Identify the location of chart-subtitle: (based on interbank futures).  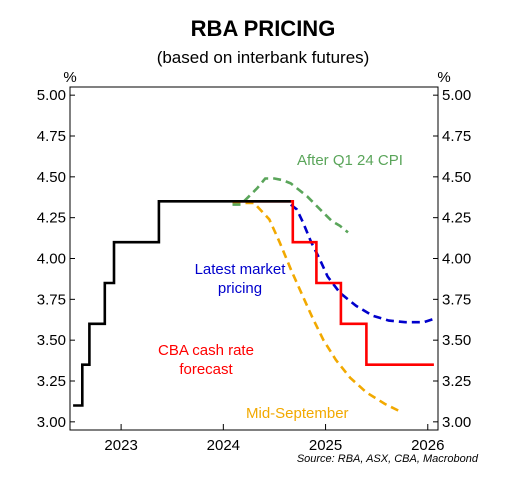
(263, 57).